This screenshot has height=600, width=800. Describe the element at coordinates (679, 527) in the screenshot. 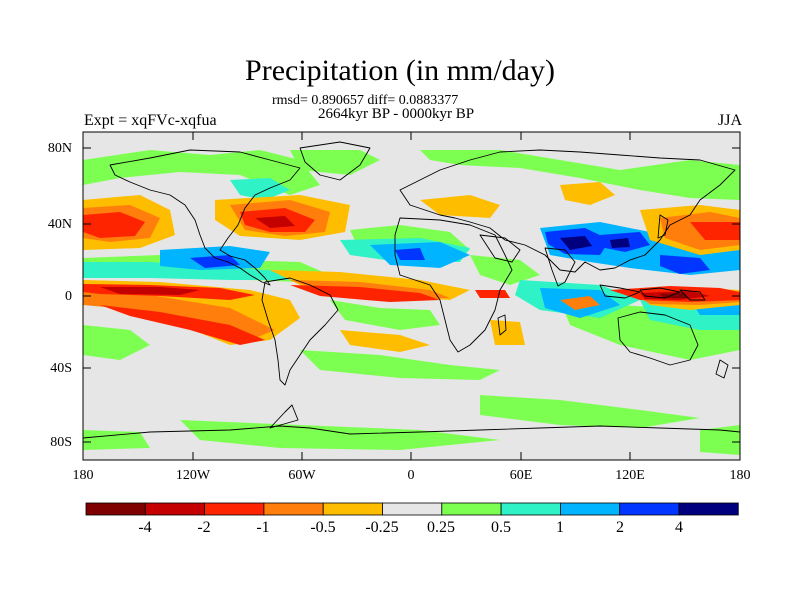

I see `colorbar-label: 4` at that location.